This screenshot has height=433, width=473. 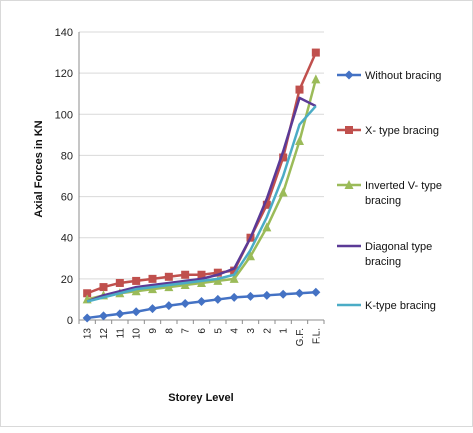 I want to click on y-tick-label: 40, so click(x=67, y=239).